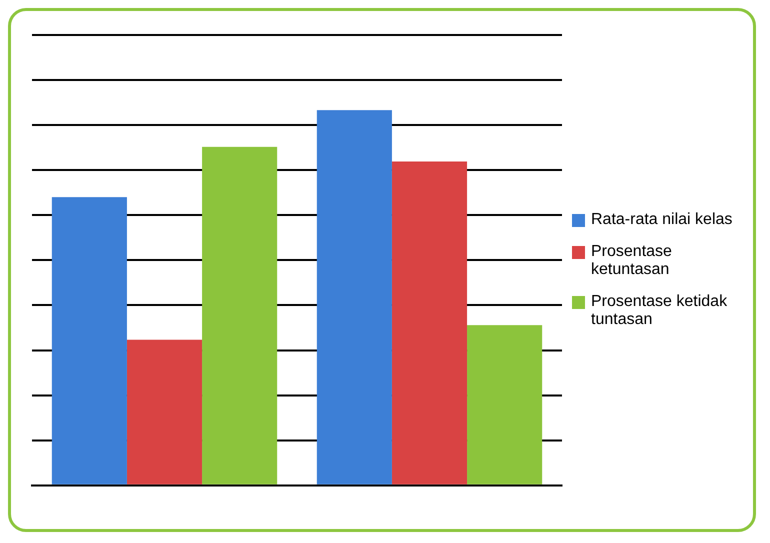  I want to click on legend-label: Prosentase ketuntasan, so click(632, 261).